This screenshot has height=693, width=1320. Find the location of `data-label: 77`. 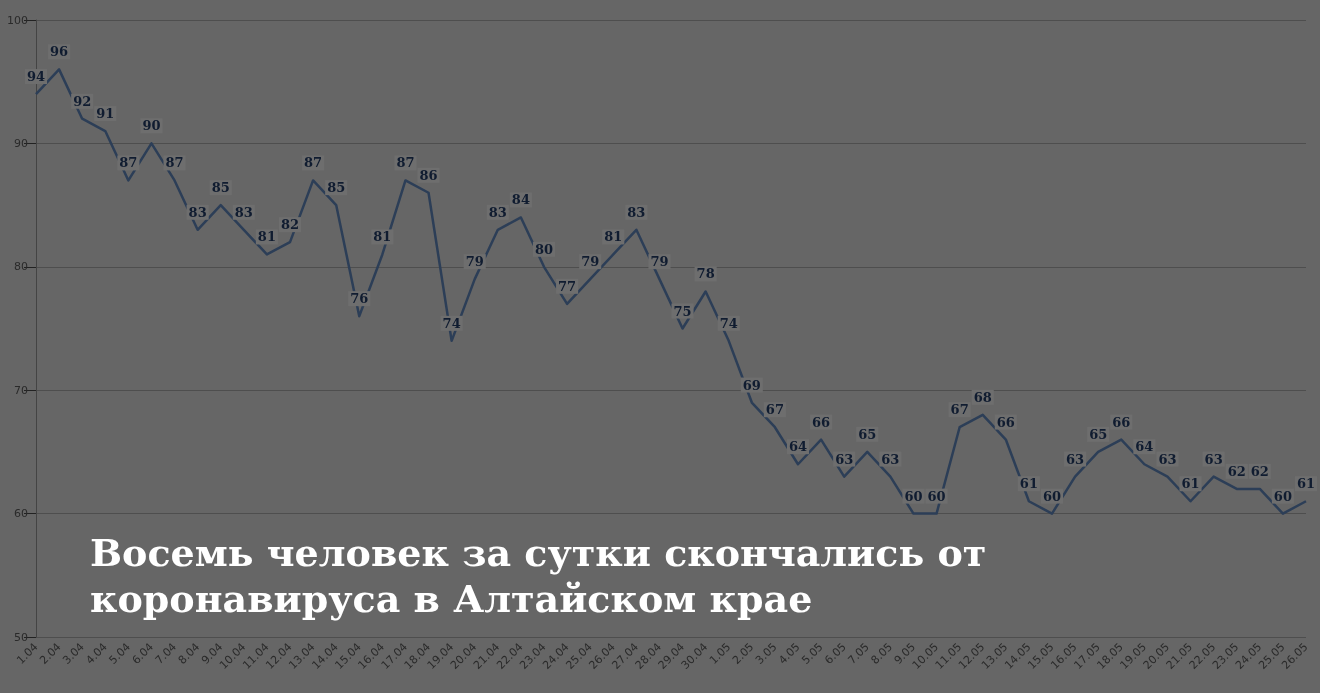

data-label: 77 is located at coordinates (567, 286).